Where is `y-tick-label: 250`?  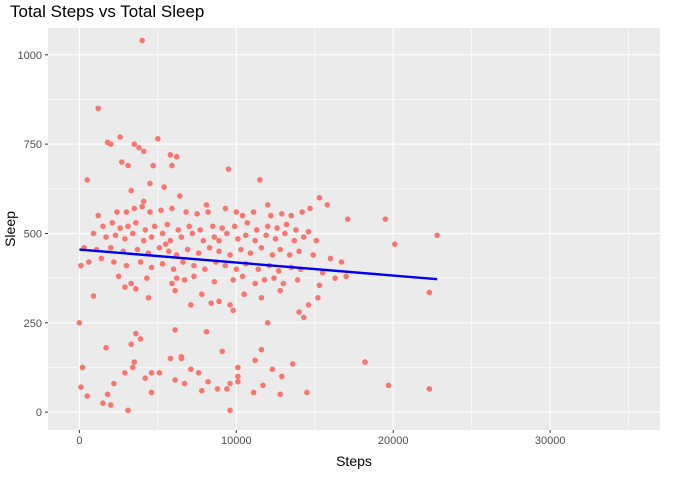 y-tick-label: 250 is located at coordinates (33, 324).